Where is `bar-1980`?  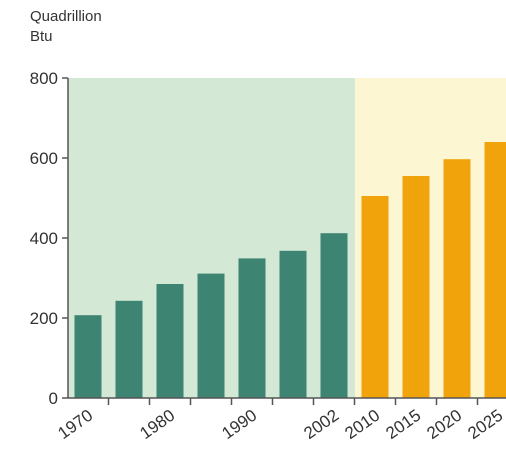 bar-1980 is located at coordinates (170, 341).